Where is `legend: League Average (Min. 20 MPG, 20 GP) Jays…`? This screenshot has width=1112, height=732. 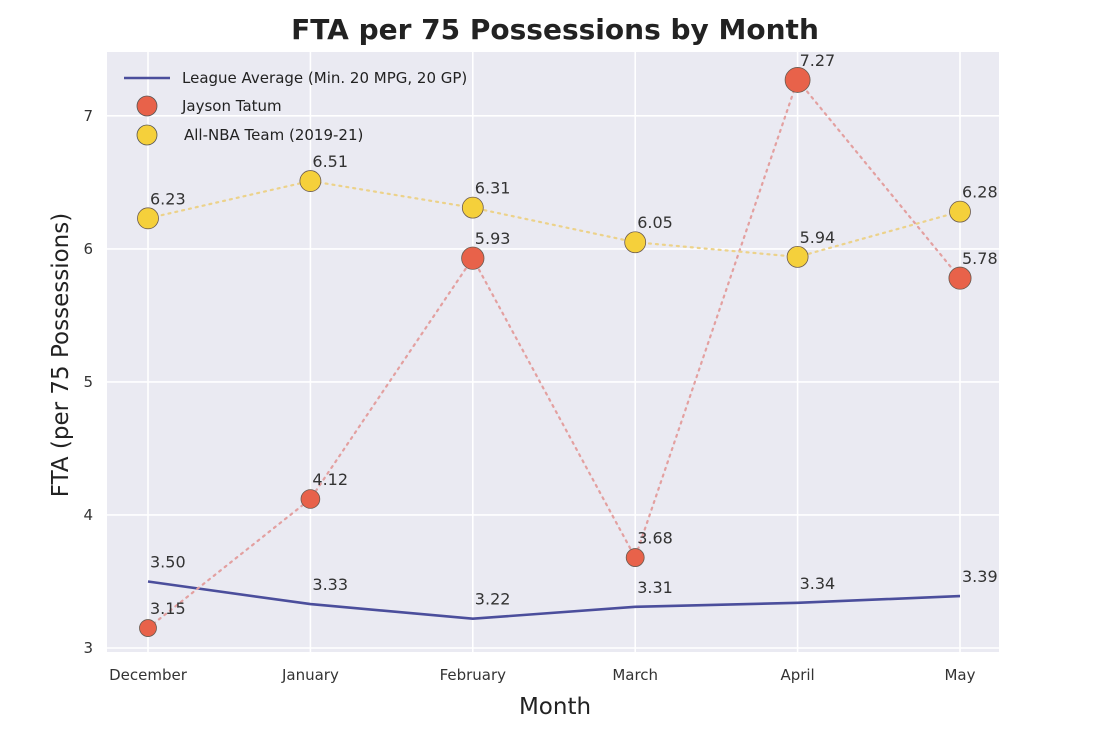 legend: League Average (Min. 20 MPG, 20 GP) Jays… is located at coordinates (295, 107).